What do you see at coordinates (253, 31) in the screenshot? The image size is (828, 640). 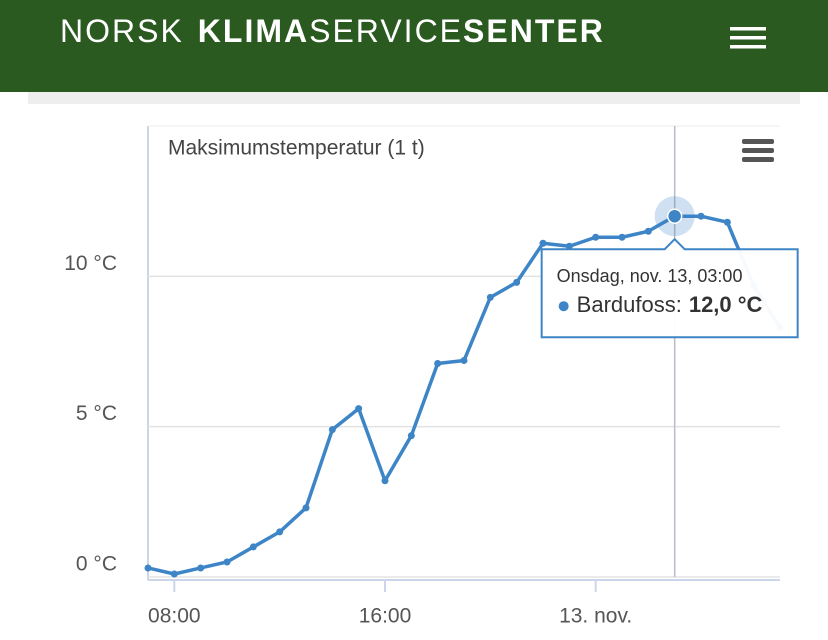 I see `brand-part: KLIMA` at bounding box center [253, 31].